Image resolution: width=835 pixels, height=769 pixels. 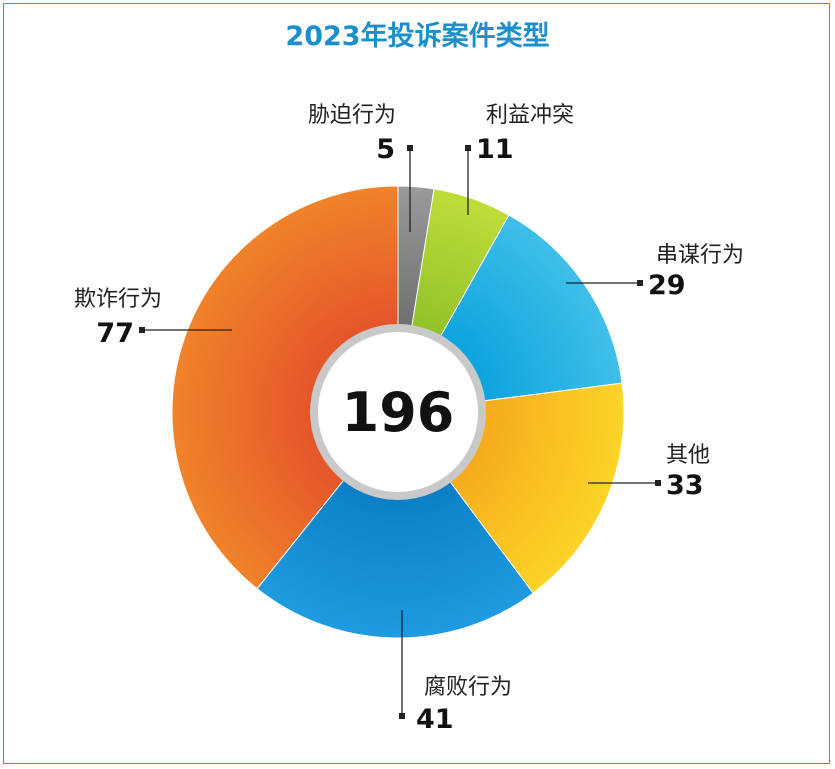 I want to click on slice-value-1: 11, so click(x=495, y=149).